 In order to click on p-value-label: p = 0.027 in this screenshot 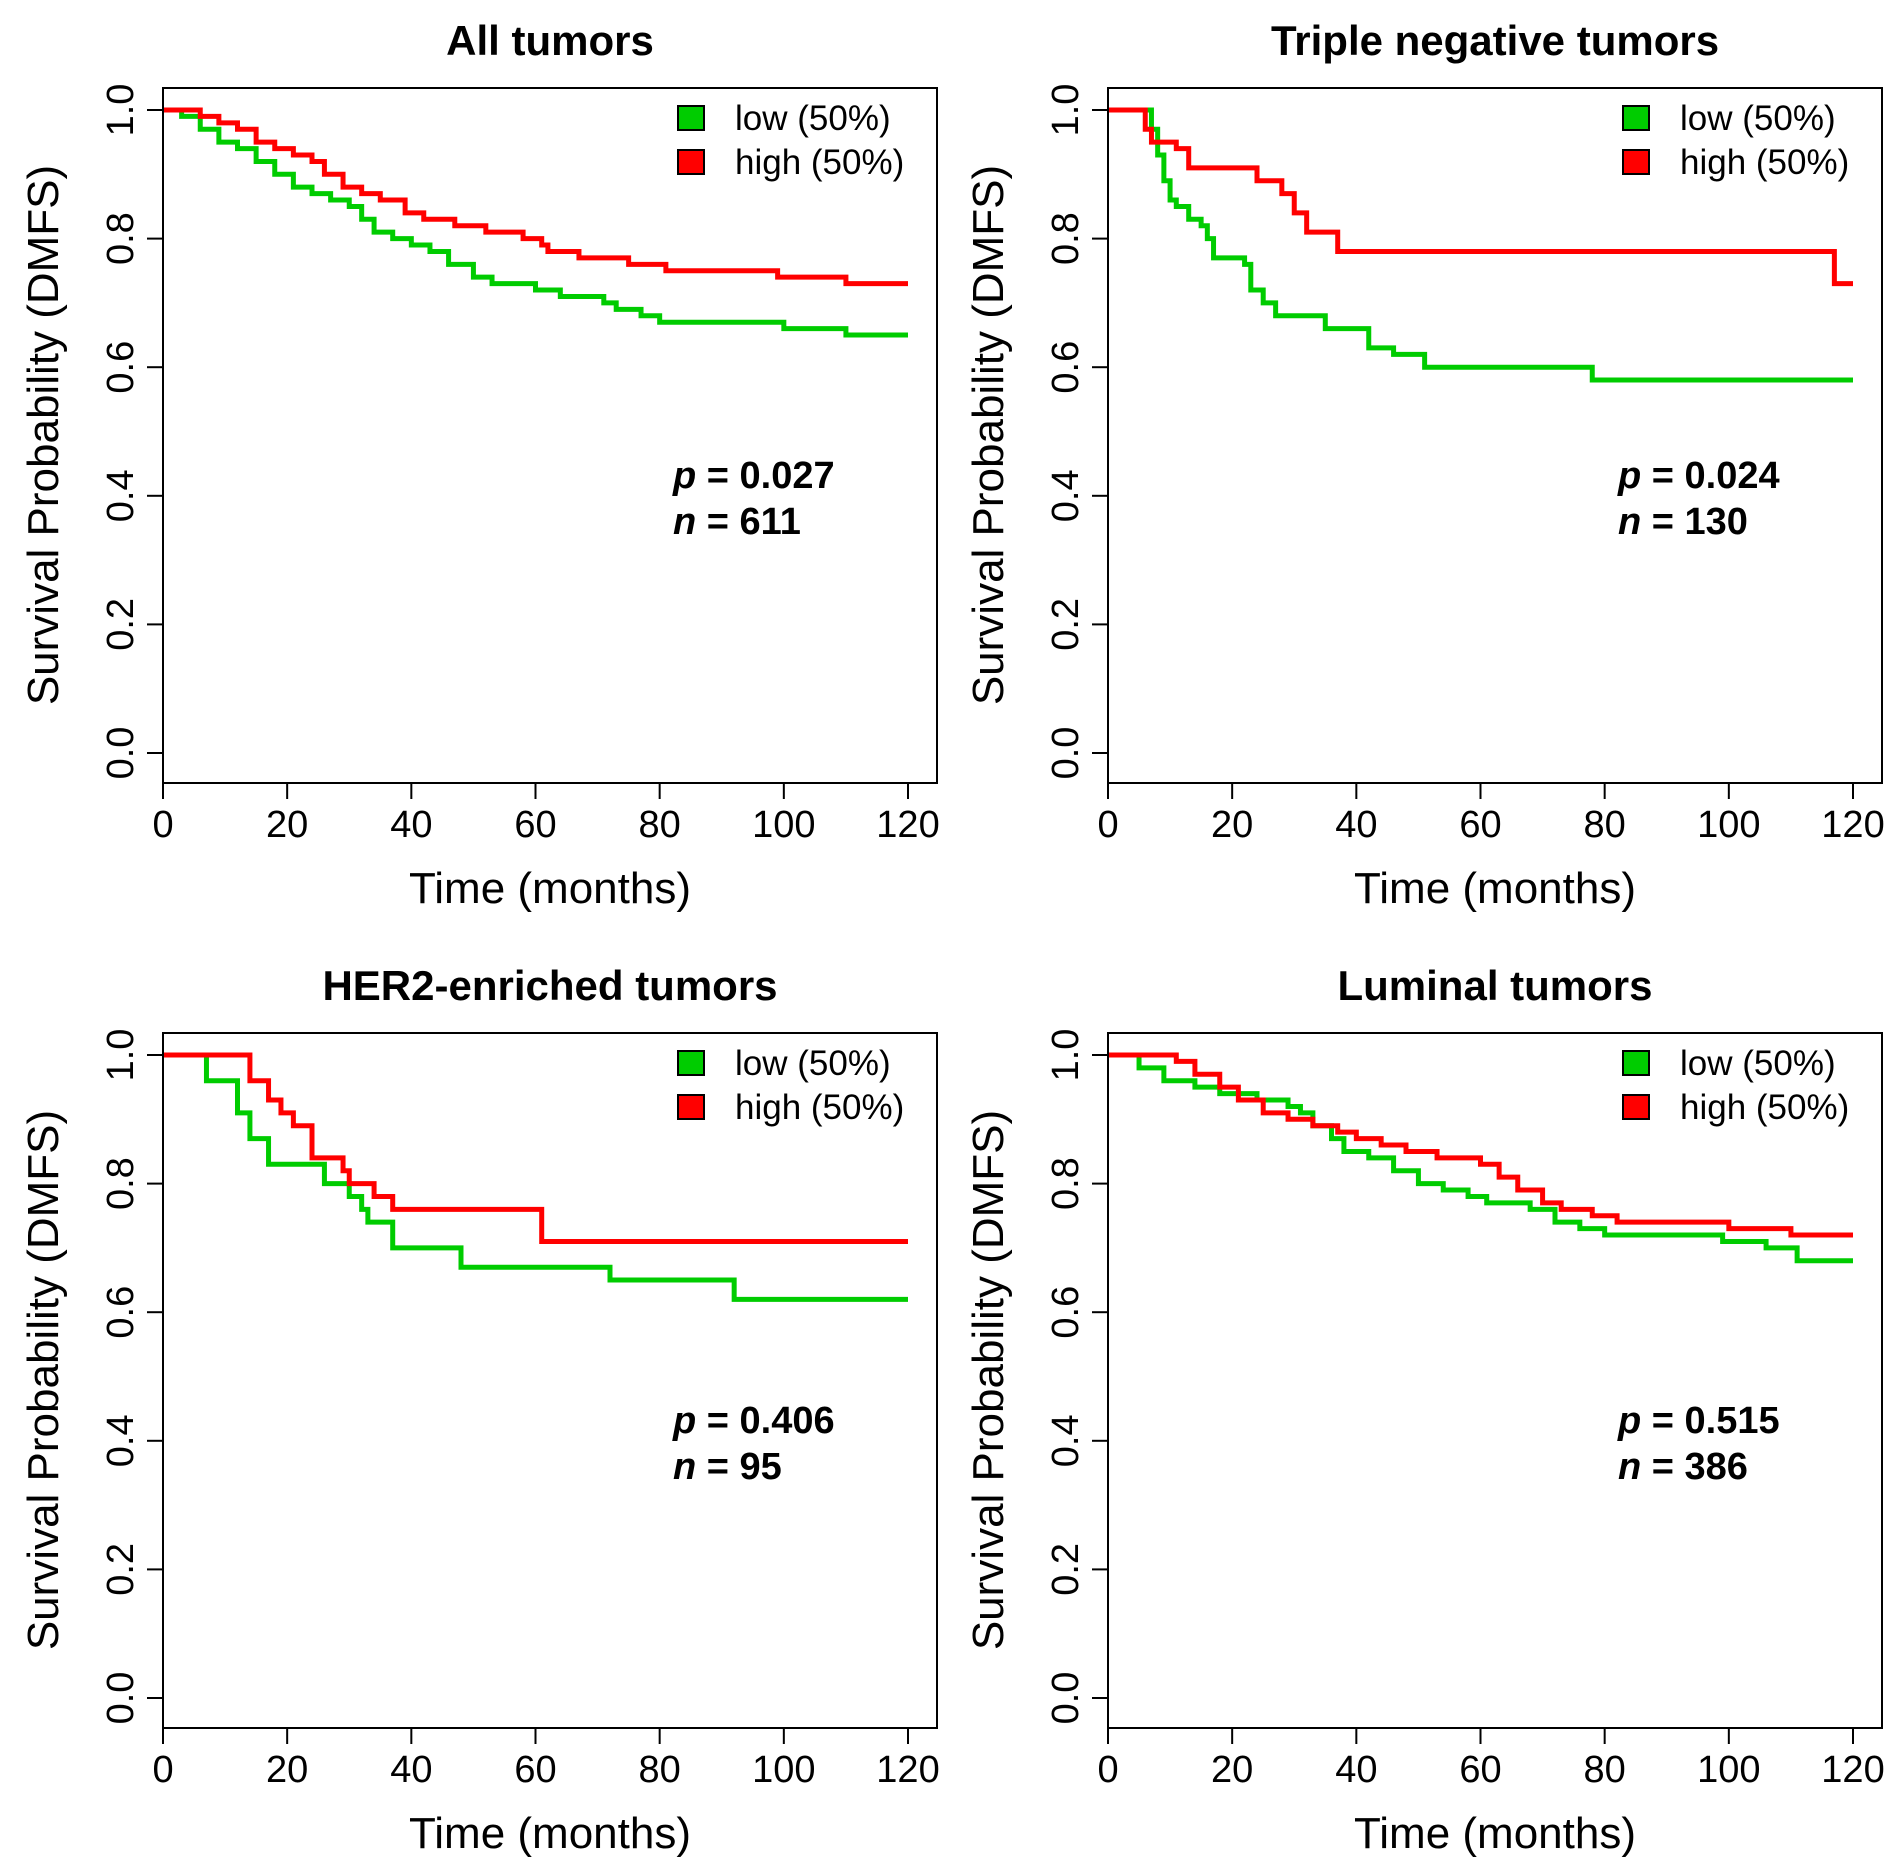, I will do `click(753, 476)`.